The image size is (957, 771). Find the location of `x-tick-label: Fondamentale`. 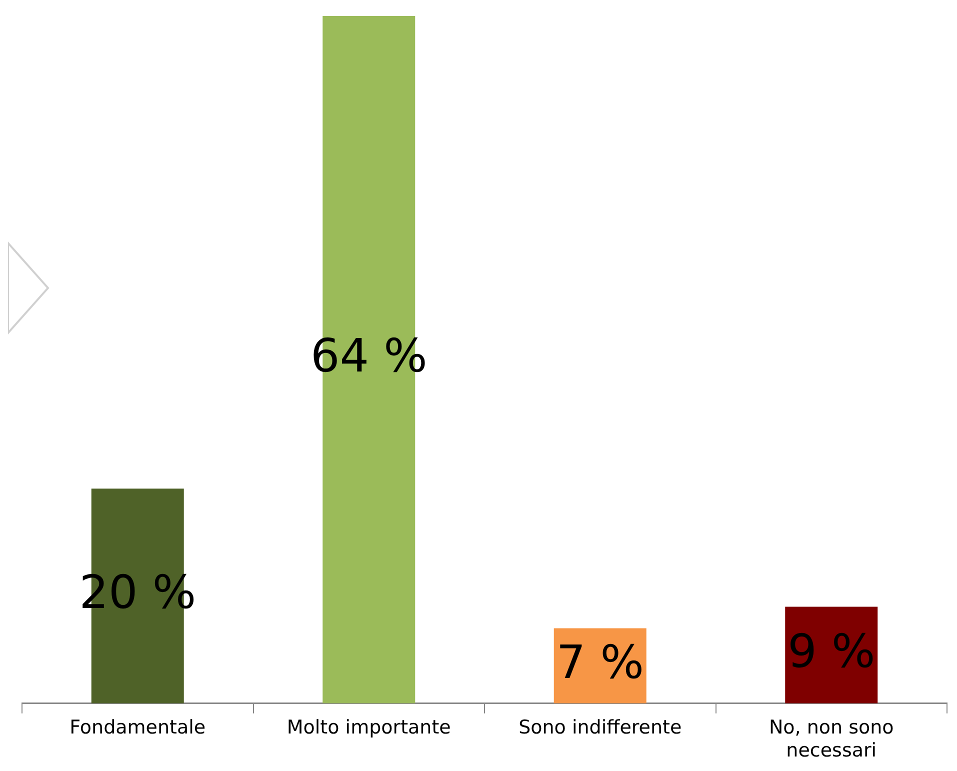

x-tick-label: Fondamentale is located at coordinates (138, 727).